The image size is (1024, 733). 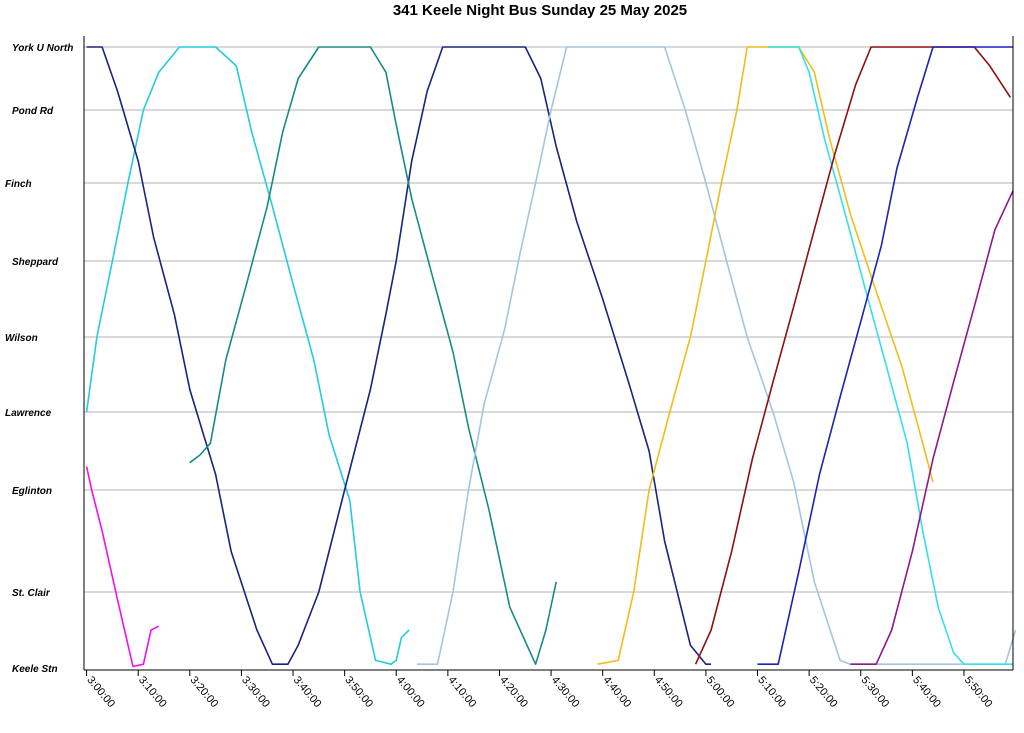 I want to click on chart-title: 341 Keele Night Bus Sunday 25 May 2025, so click(x=540, y=10).